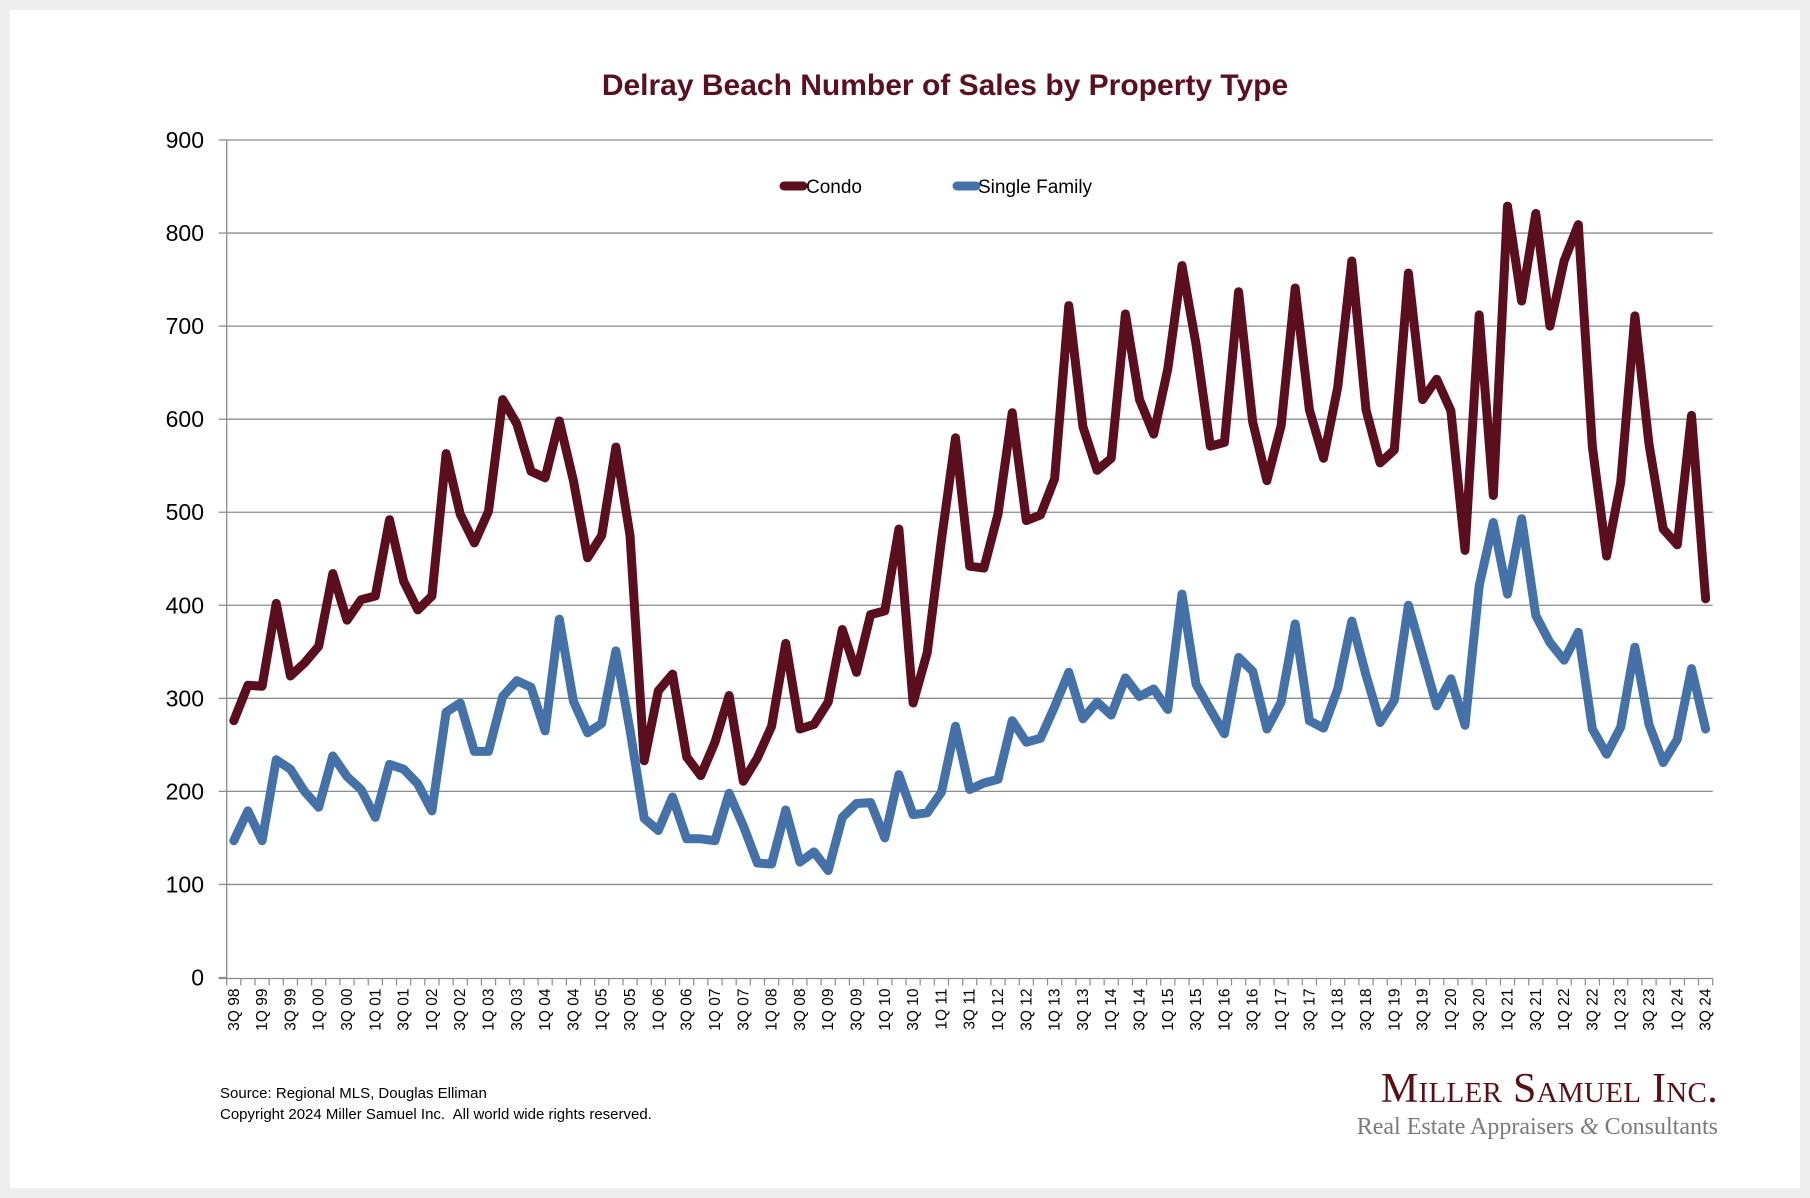 The height and width of the screenshot is (1198, 1810). Describe the element at coordinates (432, 1010) in the screenshot. I see `x-tick-label: 1Q 02` at that location.